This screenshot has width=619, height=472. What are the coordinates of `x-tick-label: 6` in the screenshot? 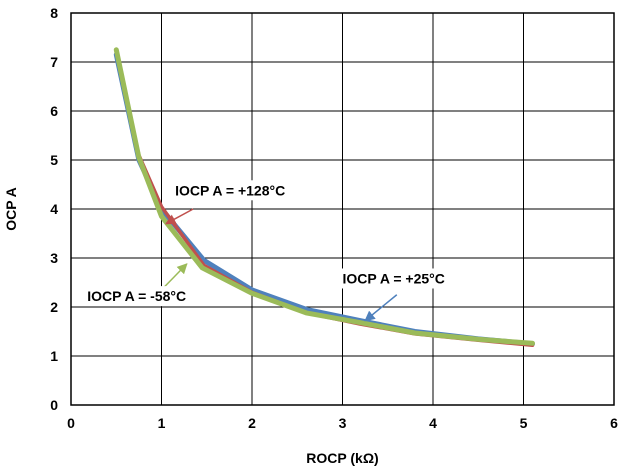 It's located at (614, 423).